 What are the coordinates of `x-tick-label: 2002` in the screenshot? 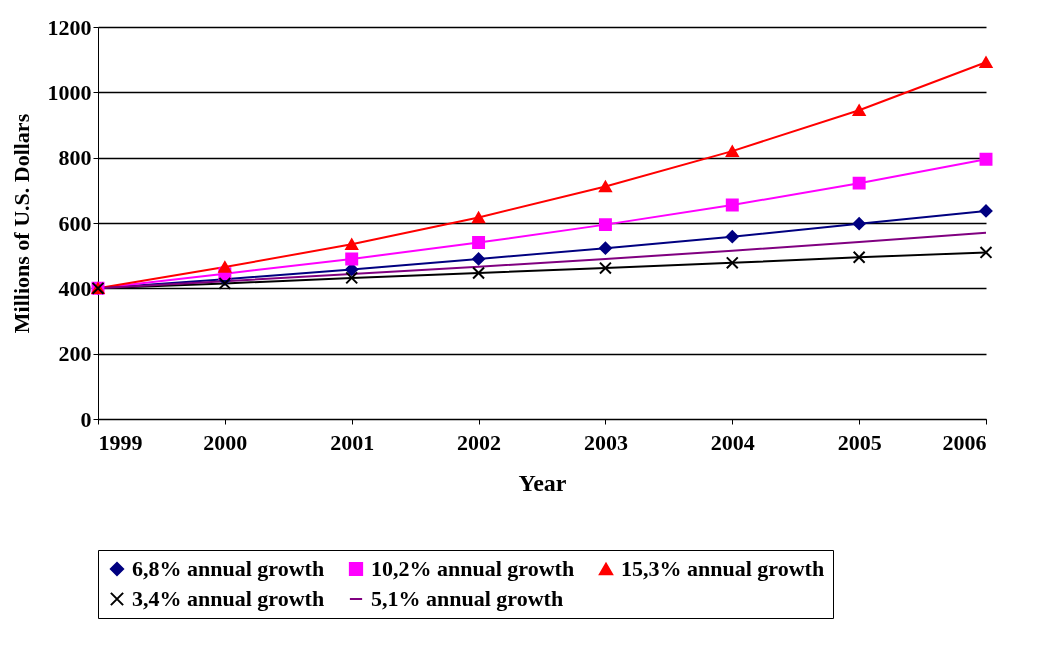 It's located at (479, 442).